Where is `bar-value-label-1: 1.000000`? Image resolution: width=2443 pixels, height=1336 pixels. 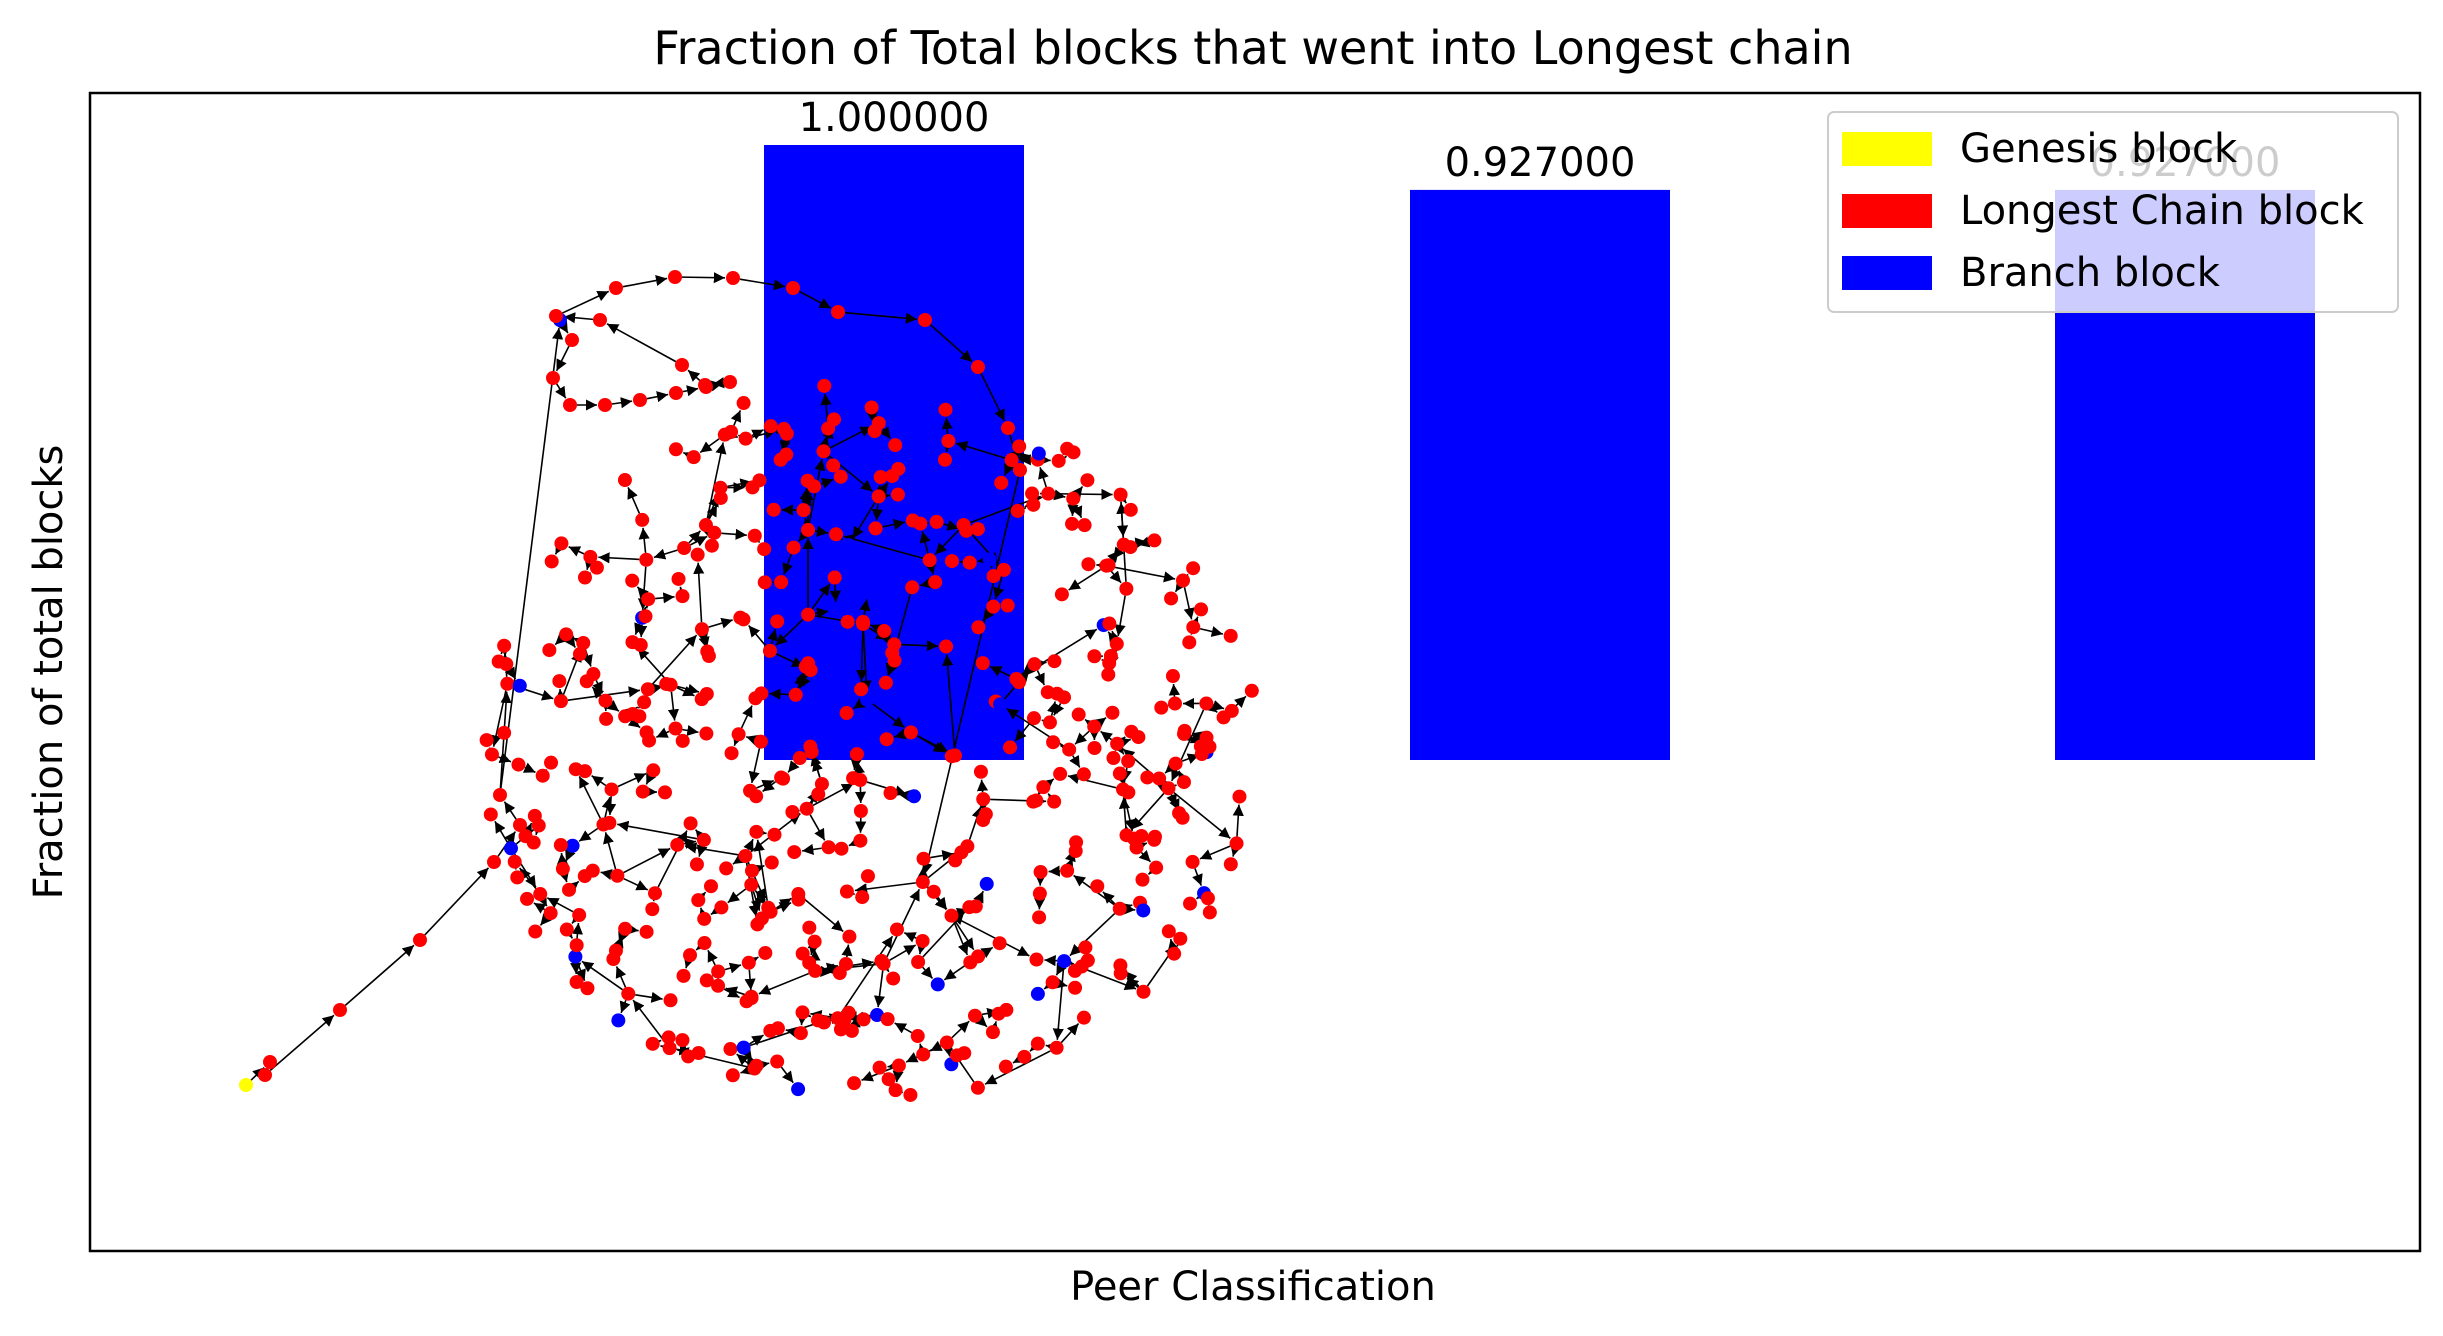 bar-value-label-1: 1.000000 is located at coordinates (894, 118).